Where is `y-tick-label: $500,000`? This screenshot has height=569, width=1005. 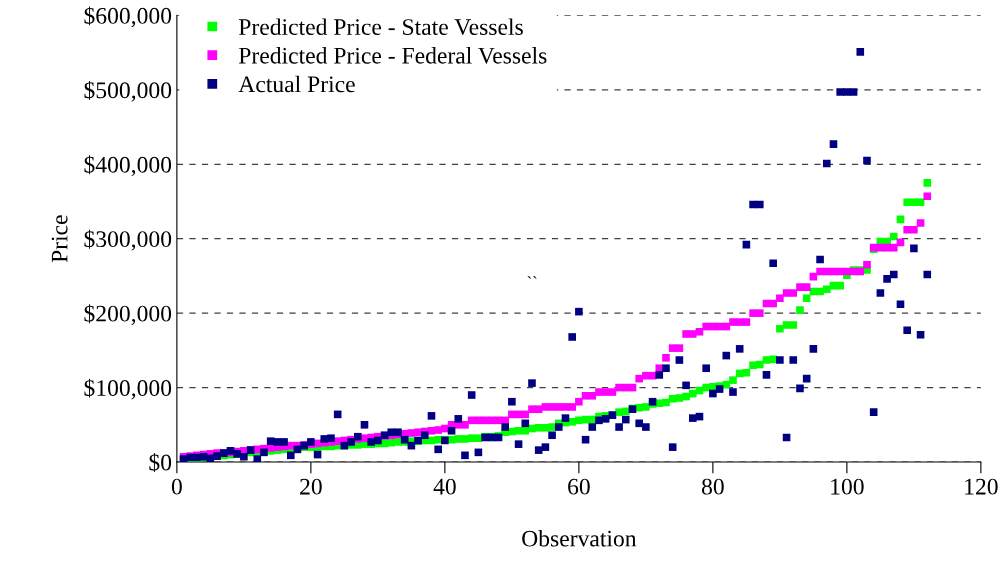 y-tick-label: $500,000 is located at coordinates (128, 91).